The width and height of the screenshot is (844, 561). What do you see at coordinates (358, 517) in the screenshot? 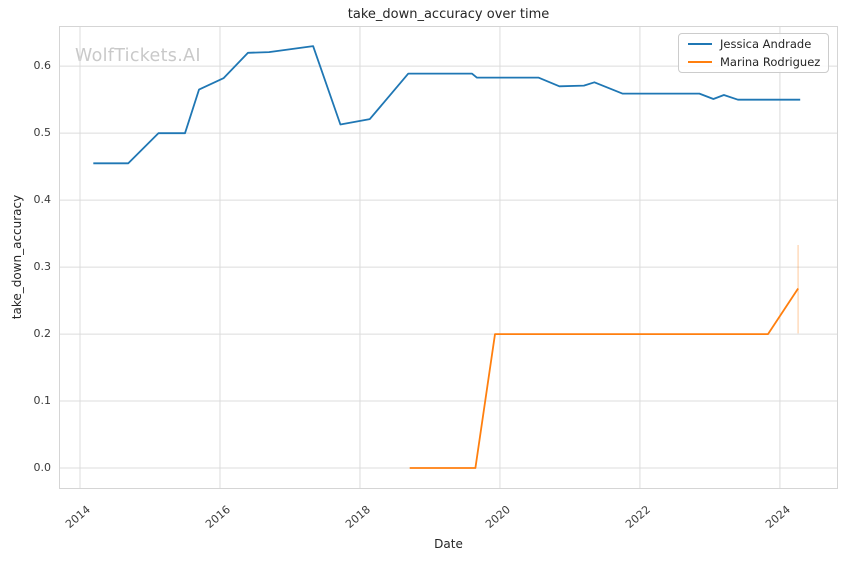
I see `x-tick-label: 2018` at bounding box center [358, 517].